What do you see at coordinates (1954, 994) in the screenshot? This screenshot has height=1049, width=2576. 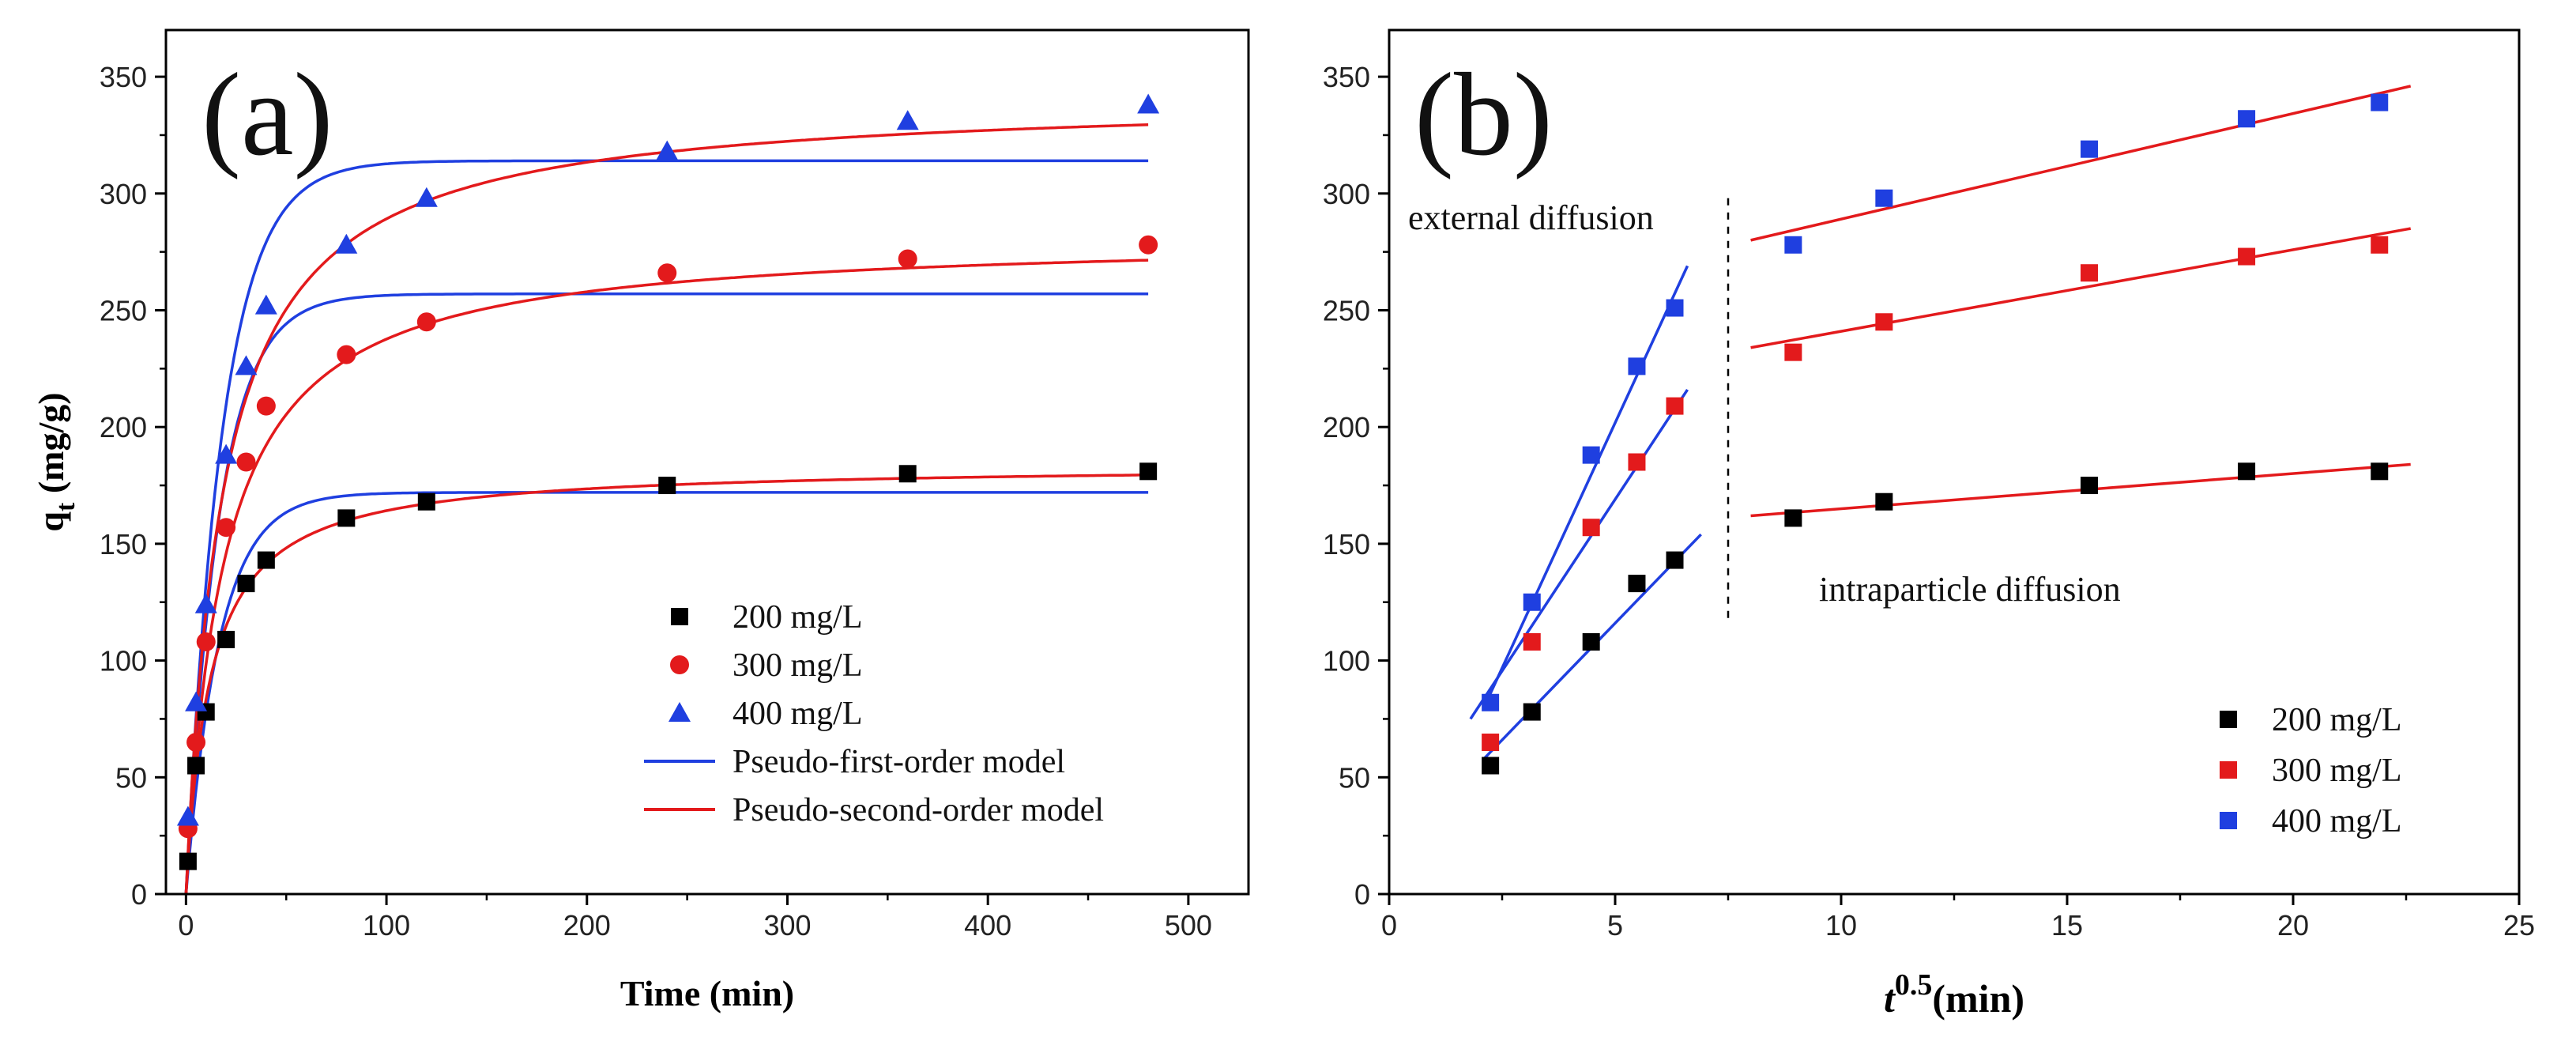 I see `panel-b-x-axis-title: t0.5(min)` at bounding box center [1954, 994].